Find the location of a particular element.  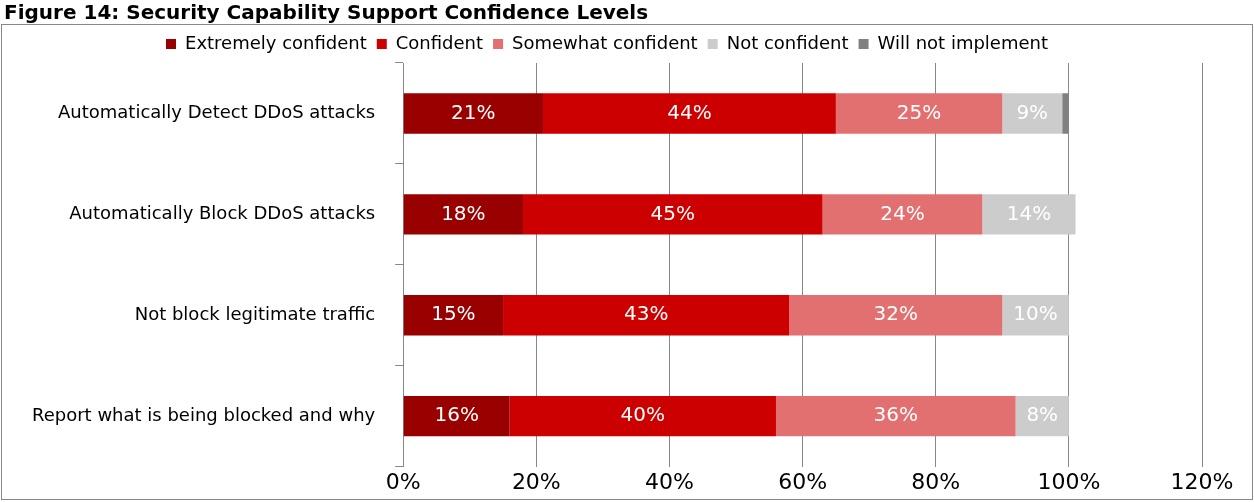

x-tick-label: 120% is located at coordinates (1202, 481).